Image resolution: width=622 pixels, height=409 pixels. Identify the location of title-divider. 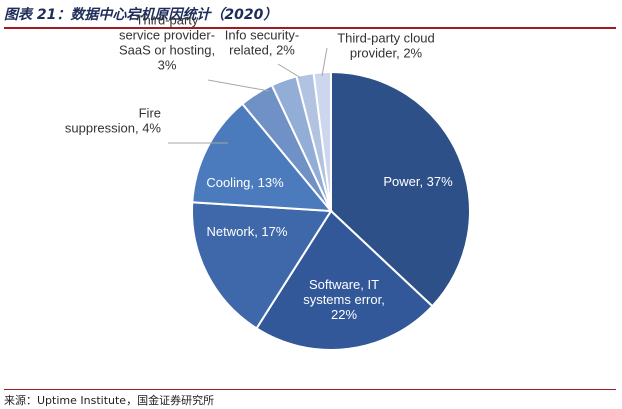
(310, 28).